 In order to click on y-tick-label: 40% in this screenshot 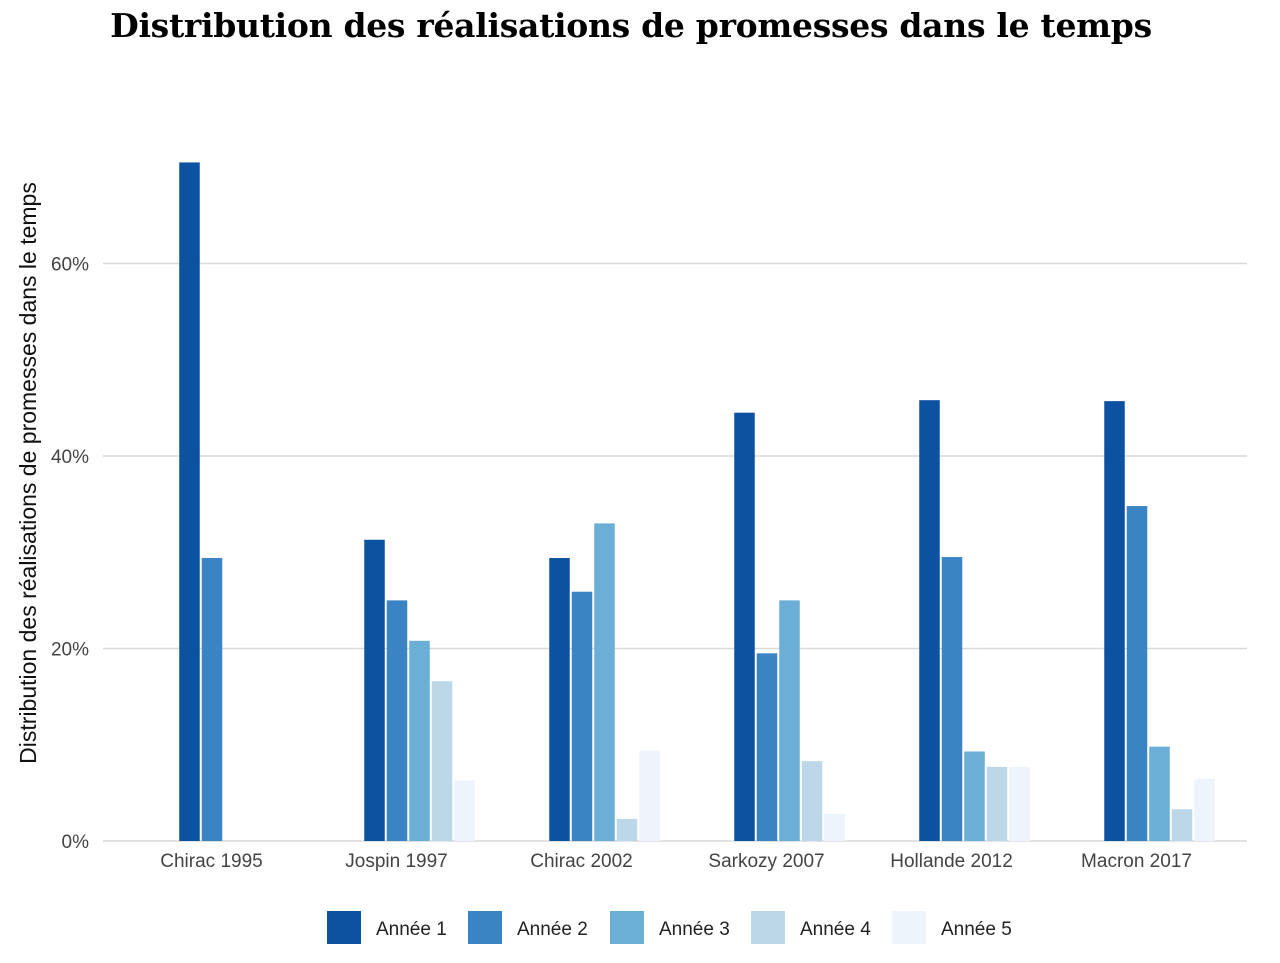, I will do `click(70, 457)`.